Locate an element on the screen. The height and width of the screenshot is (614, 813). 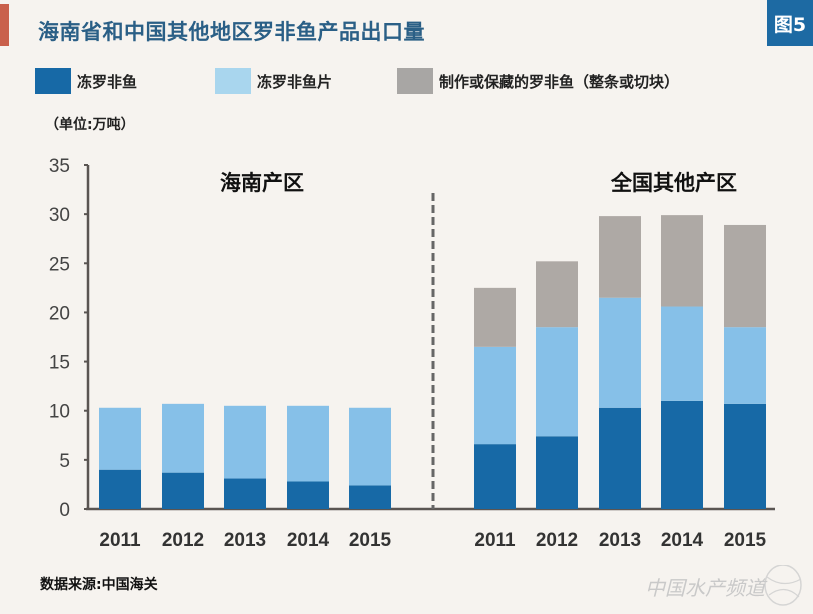
y-tick-label: 0 is located at coordinates (64, 510).